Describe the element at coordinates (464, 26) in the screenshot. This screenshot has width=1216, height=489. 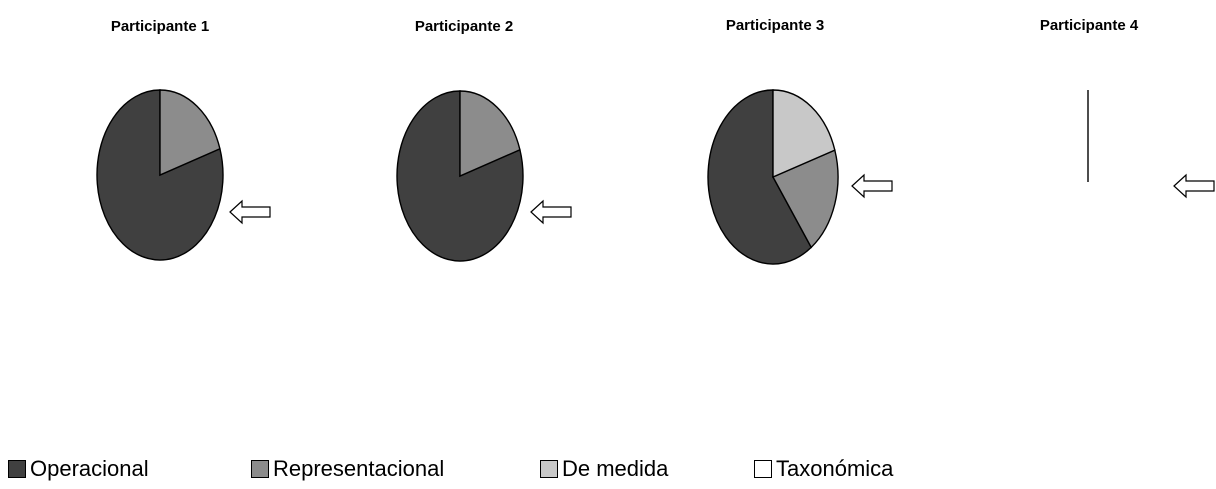
I see `chart-title: Participante 2` at that location.